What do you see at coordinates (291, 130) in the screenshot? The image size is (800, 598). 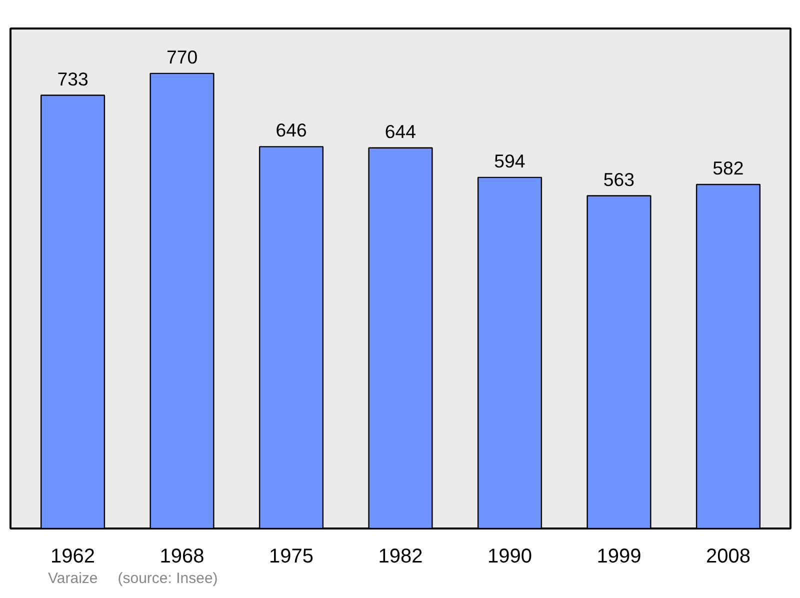 I see `data-label: 646` at bounding box center [291, 130].